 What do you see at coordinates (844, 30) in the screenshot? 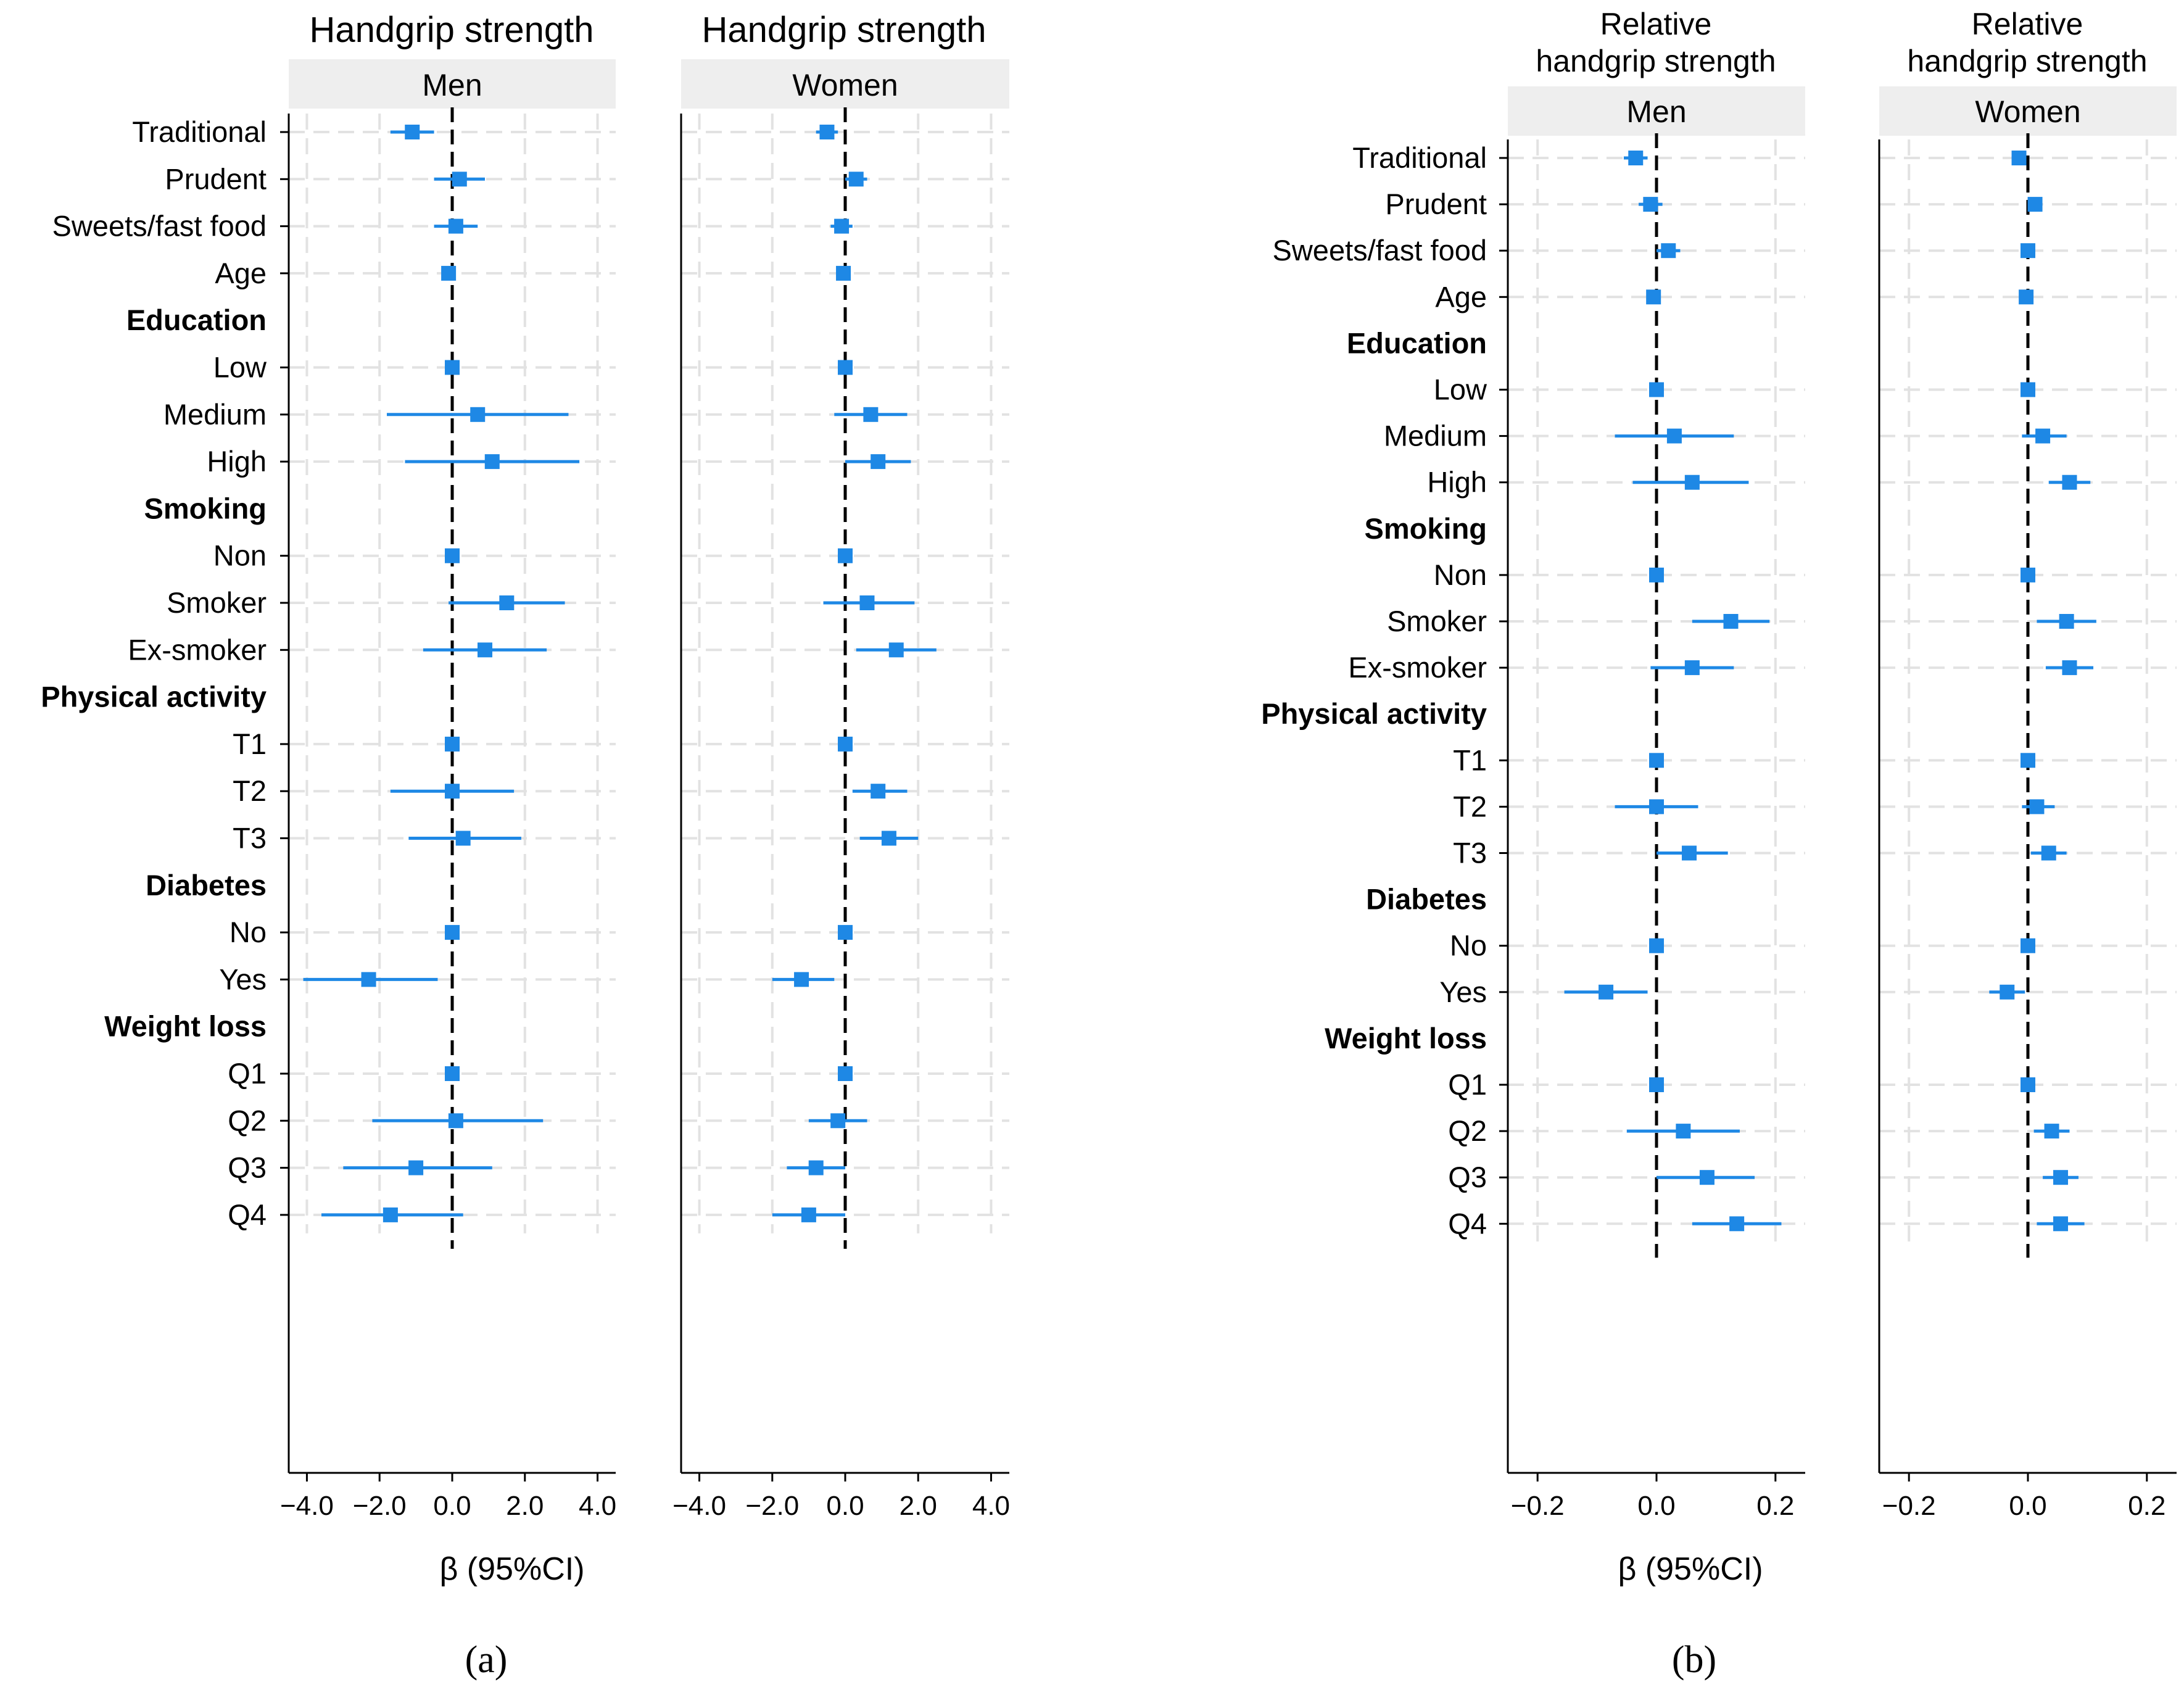
I see `panel-a-women-title: Handgrip strength` at bounding box center [844, 30].